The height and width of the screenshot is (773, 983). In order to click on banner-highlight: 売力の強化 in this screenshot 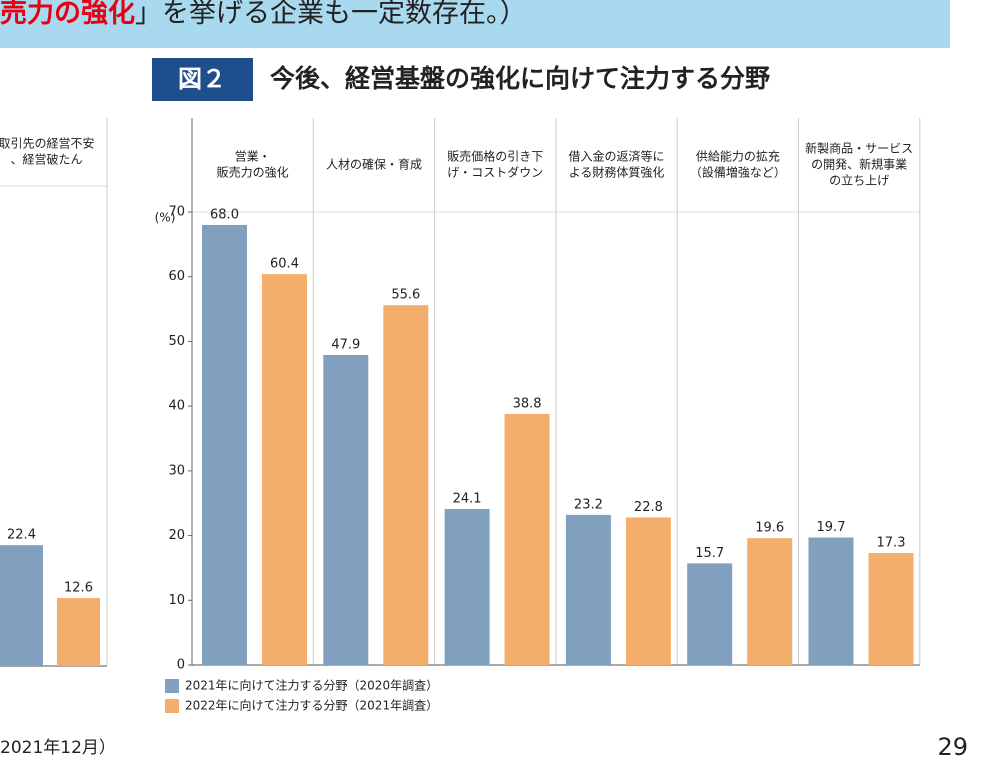, I will do `click(67, 14)`.